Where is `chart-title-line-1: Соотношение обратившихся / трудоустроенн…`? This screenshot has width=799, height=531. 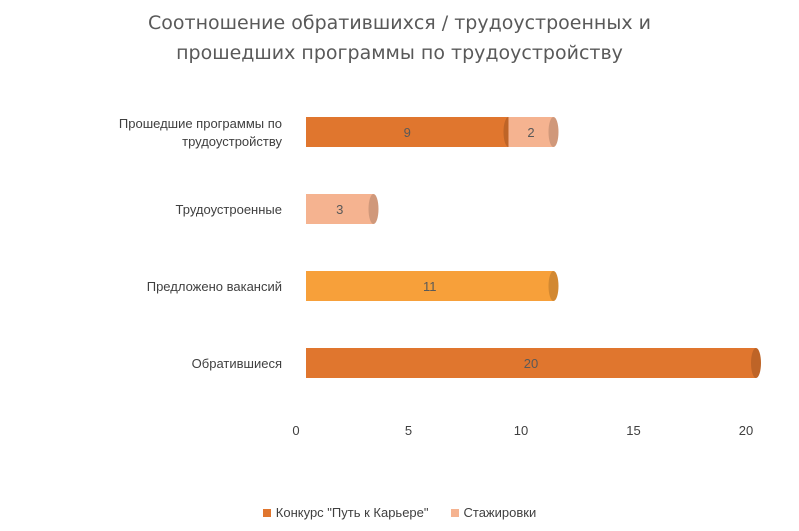
chart-title-line-1: Соотношение обратившихся / трудоустроенн… is located at coordinates (399, 23).